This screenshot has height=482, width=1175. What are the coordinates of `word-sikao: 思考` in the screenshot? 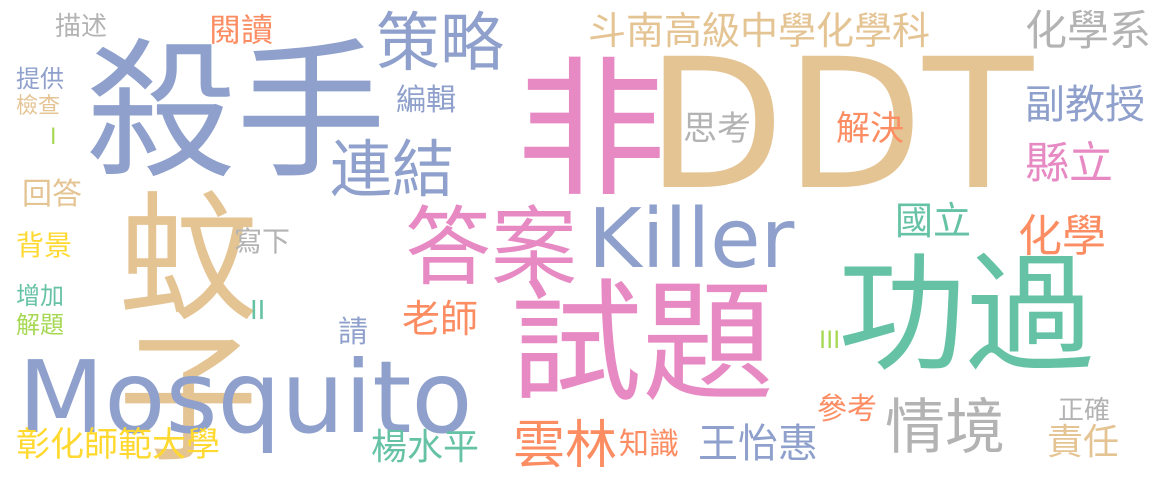 It's located at (717, 129).